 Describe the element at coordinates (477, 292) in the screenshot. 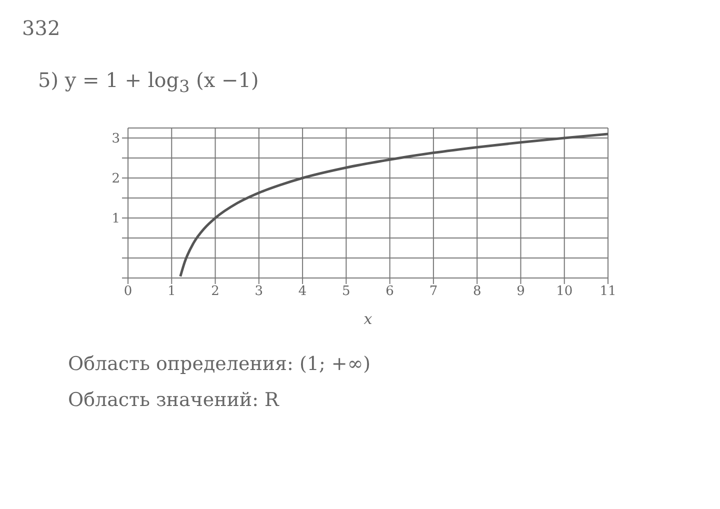

I see `x-tick-label: 8` at that location.